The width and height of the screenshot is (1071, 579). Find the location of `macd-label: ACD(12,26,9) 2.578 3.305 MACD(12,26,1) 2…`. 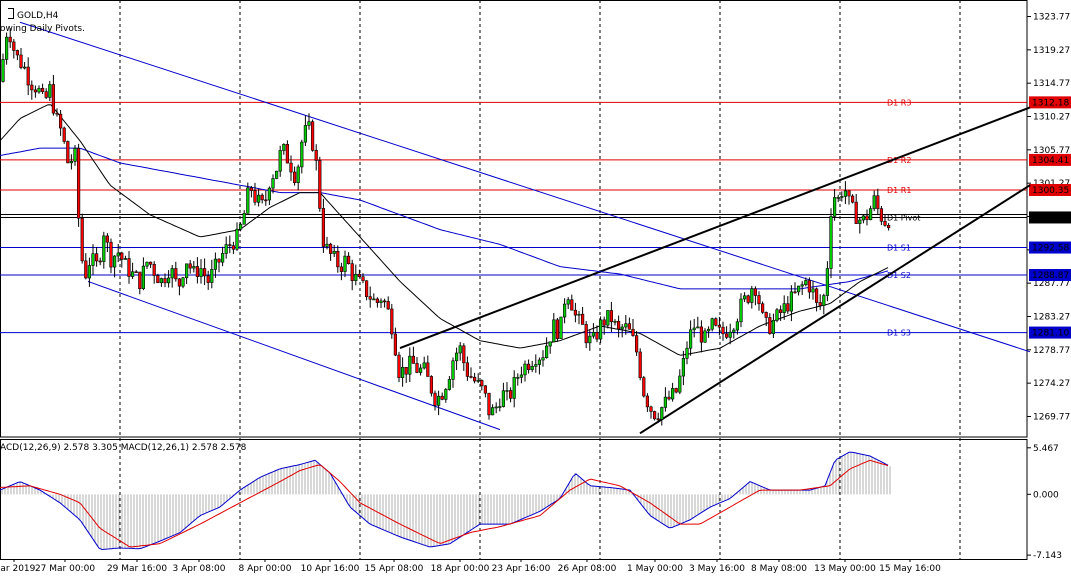

macd-label: ACD(12,26,9) 2.578 3.305 MACD(12,26,1) 2… is located at coordinates (123, 448).